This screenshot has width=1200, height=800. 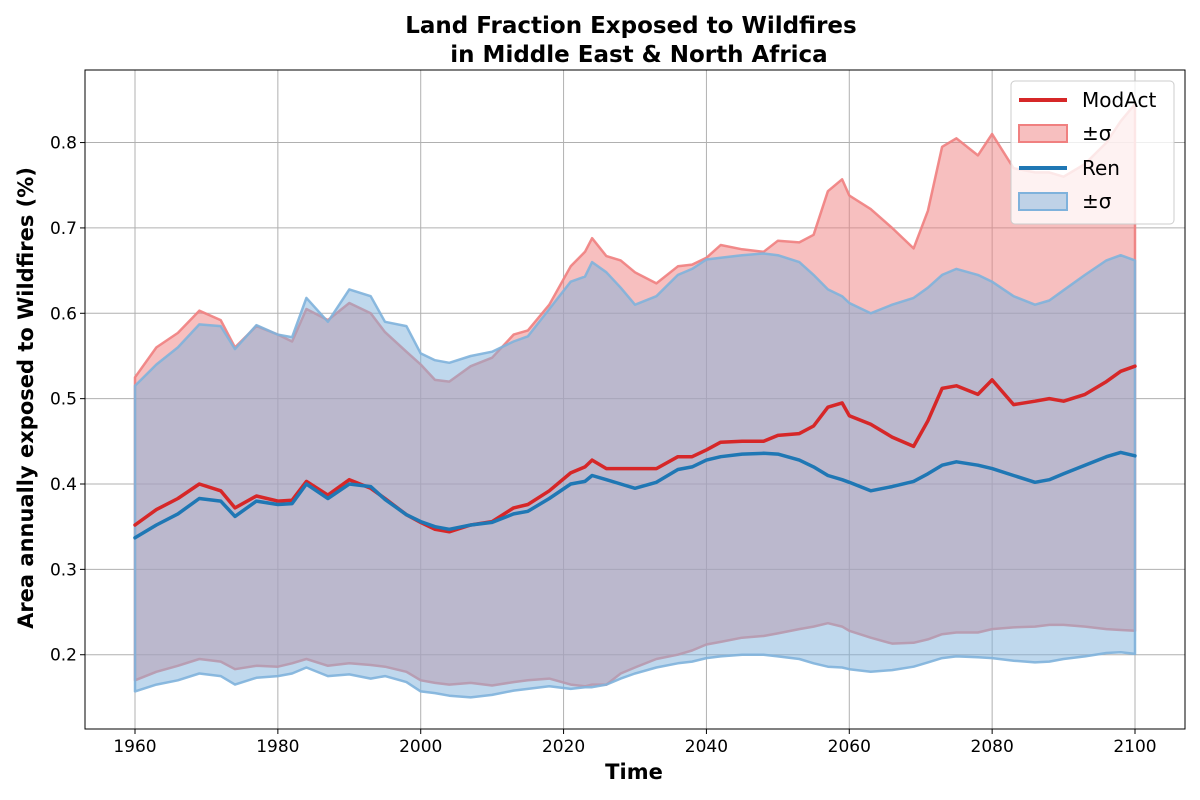 What do you see at coordinates (63, 314) in the screenshot?
I see `y-tick-label: 0.6` at bounding box center [63, 314].